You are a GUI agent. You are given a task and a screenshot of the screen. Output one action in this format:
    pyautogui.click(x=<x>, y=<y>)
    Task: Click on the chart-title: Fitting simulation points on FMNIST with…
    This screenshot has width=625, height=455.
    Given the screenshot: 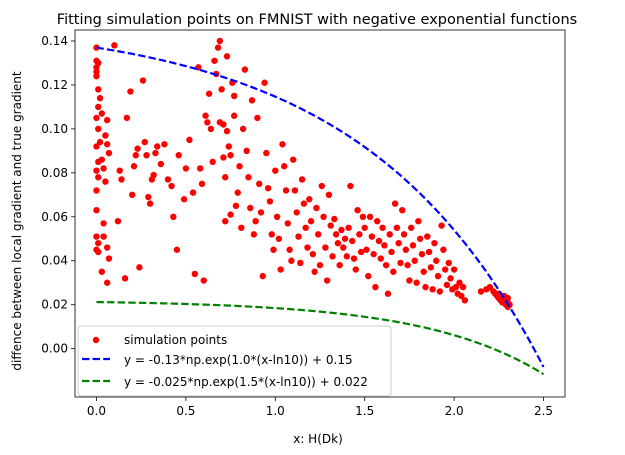 What is the action you would take?
    pyautogui.click(x=317, y=20)
    